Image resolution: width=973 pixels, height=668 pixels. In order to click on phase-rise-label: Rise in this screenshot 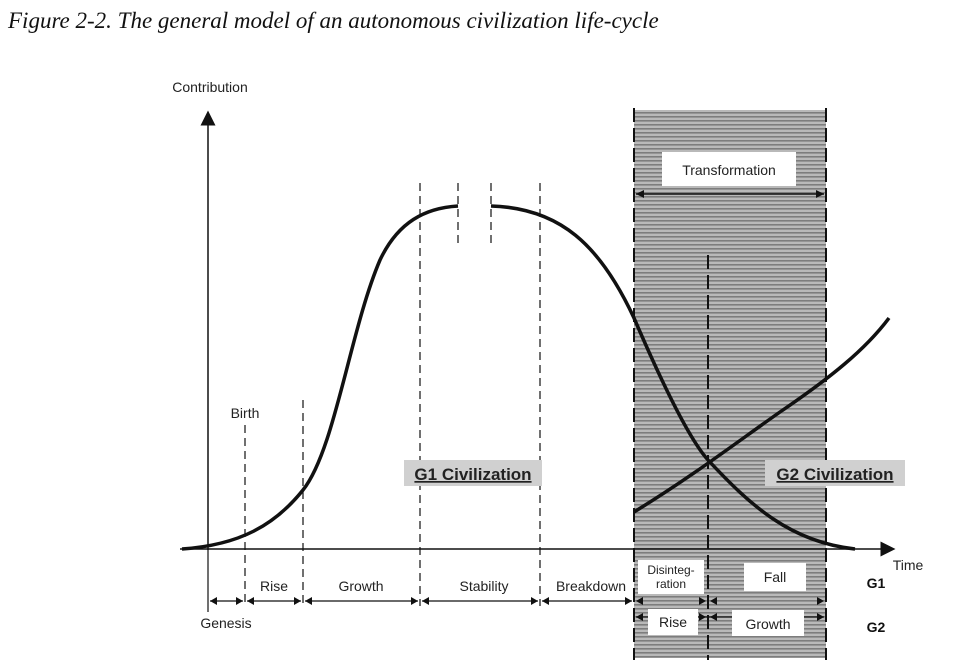, I will do `click(274, 586)`.